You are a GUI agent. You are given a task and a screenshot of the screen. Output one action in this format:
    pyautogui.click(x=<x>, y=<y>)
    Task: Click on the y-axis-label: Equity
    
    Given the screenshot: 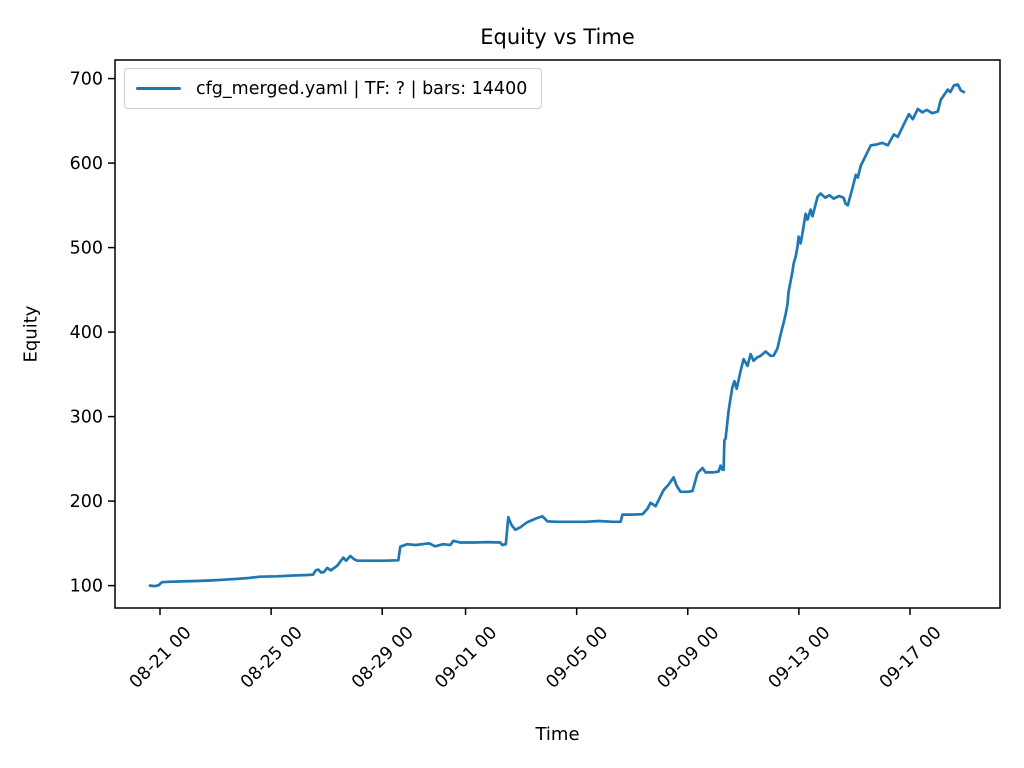 What is the action you would take?
    pyautogui.click(x=31, y=334)
    